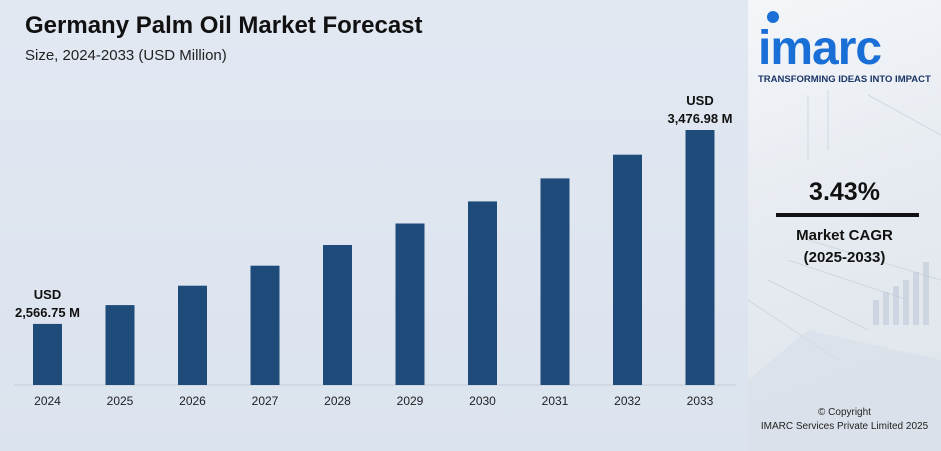 Image resolution: width=941 pixels, height=451 pixels. Describe the element at coordinates (627, 401) in the screenshot. I see `x-tick-label-2032: 2032` at that location.